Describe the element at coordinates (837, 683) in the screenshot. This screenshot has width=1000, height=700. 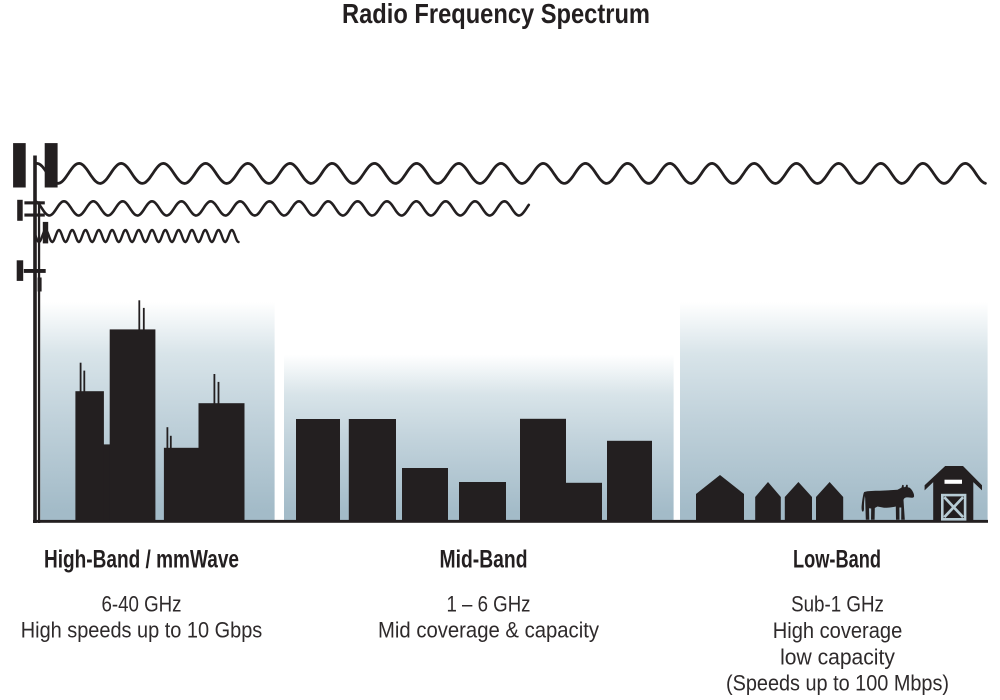
I see `svg-text: (Speeds up to 100 Mbps)` at that location.